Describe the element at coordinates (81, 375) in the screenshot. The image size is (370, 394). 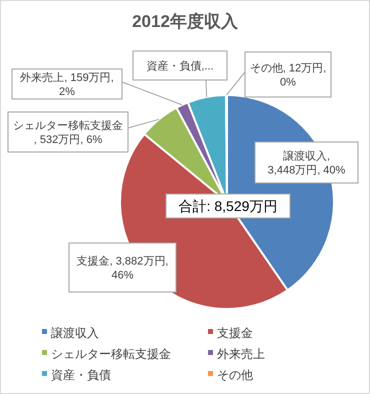
I see `legend-label: 資産・負債` at that location.